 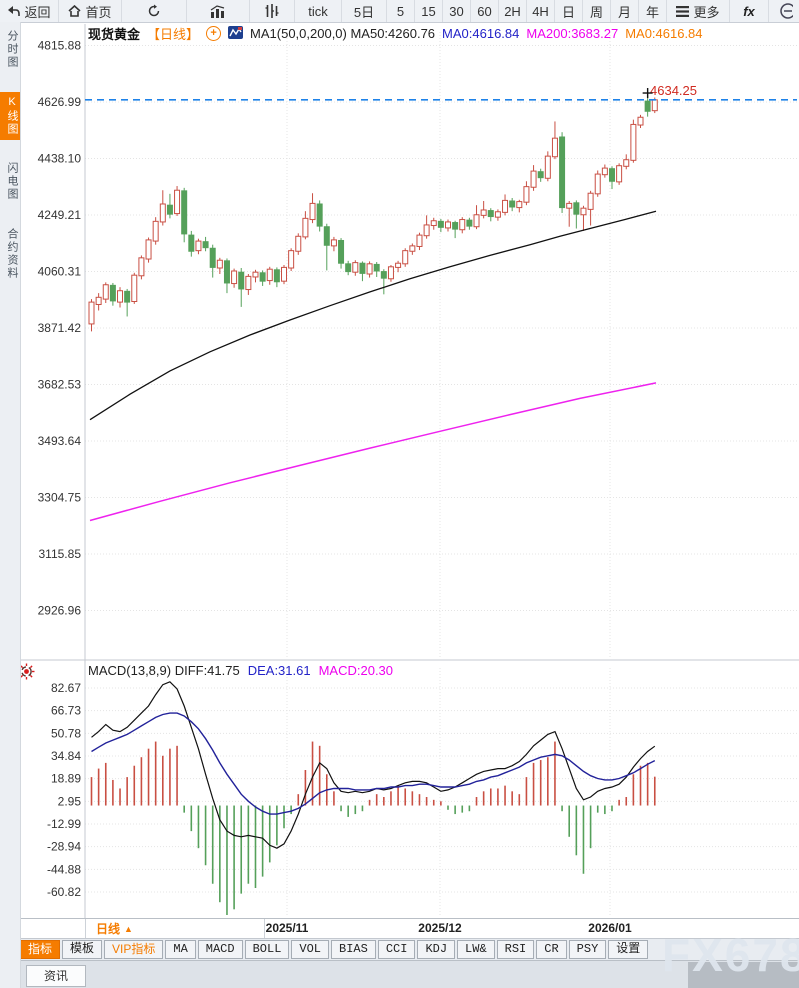 What do you see at coordinates (310, 949) in the screenshot?
I see `indicator-tab-VOL: VOL` at bounding box center [310, 949].